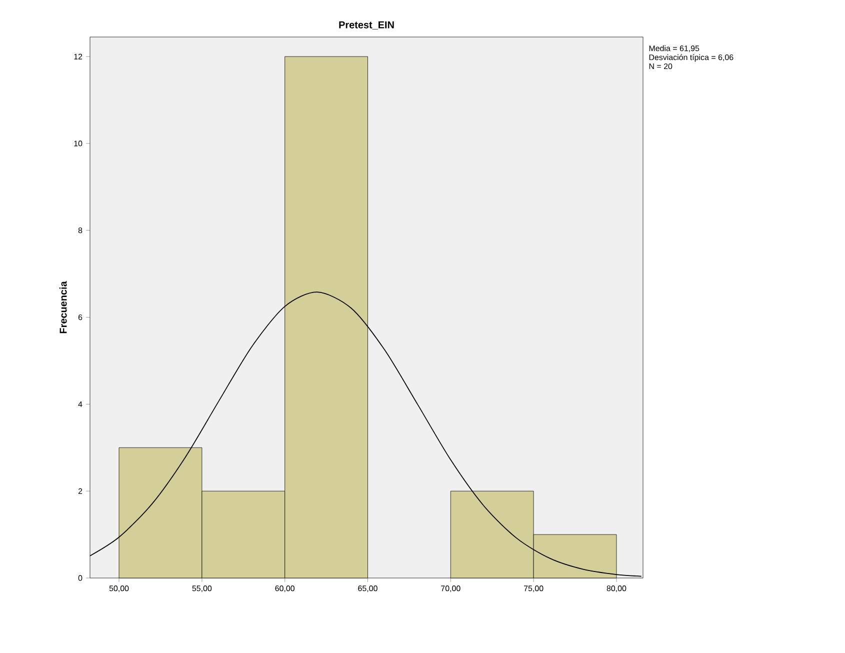  What do you see at coordinates (366, 25) in the screenshot?
I see `chart-title: Pretest_EIN` at bounding box center [366, 25].